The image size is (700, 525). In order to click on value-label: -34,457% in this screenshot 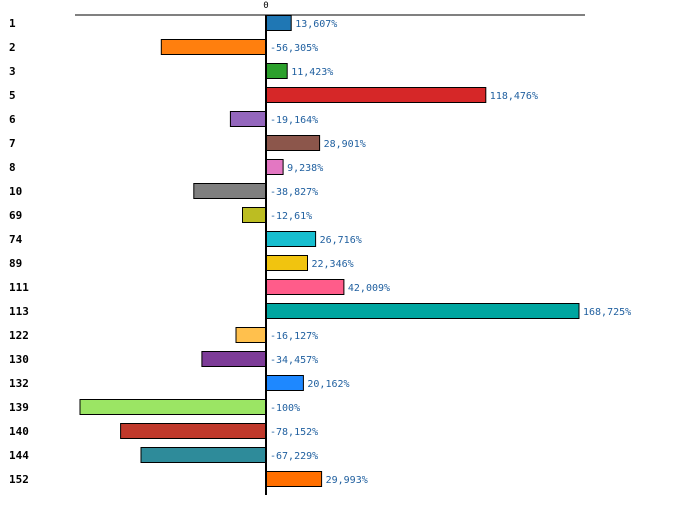, I will do `click(294, 360)`.